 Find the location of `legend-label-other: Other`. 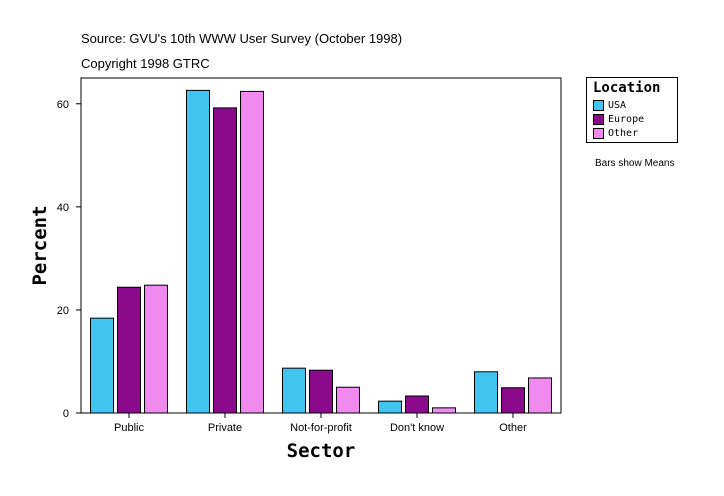

legend-label-other: Other is located at coordinates (623, 133).